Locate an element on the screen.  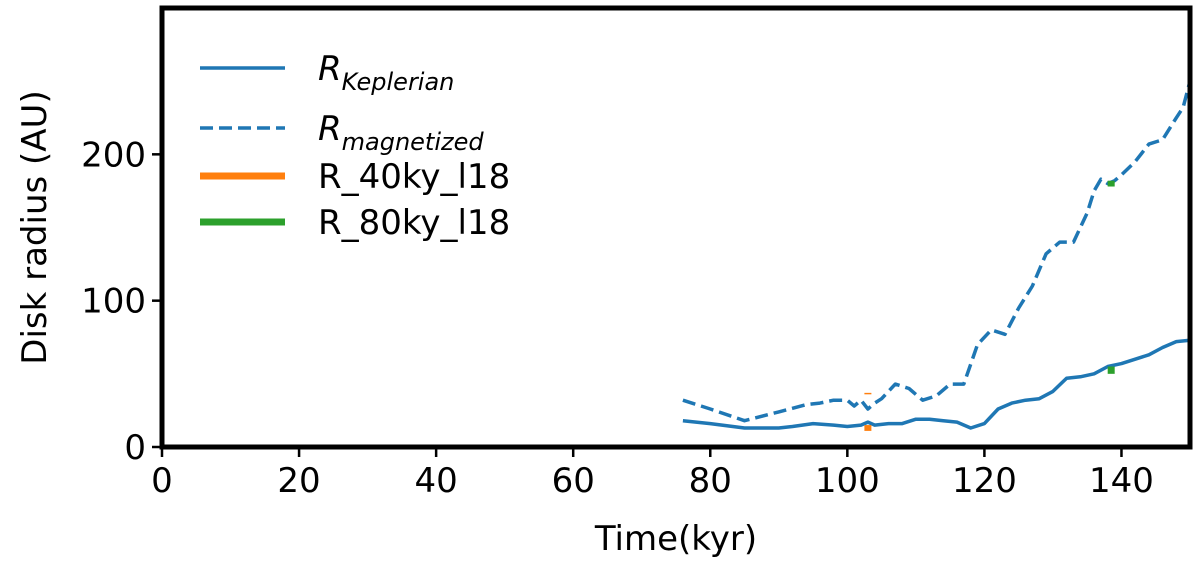
y-tick-label-100: 100 is located at coordinates (113, 302).